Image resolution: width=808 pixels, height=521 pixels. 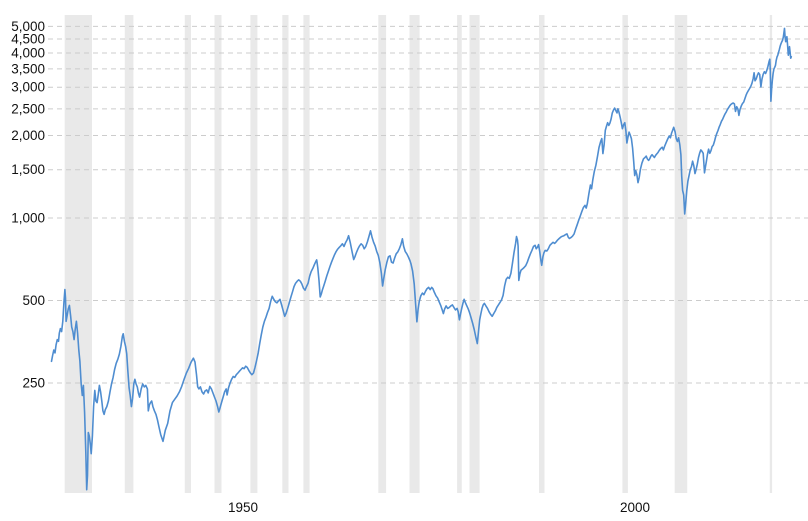 I want to click on y-tick-label: 250, so click(x=33, y=383).